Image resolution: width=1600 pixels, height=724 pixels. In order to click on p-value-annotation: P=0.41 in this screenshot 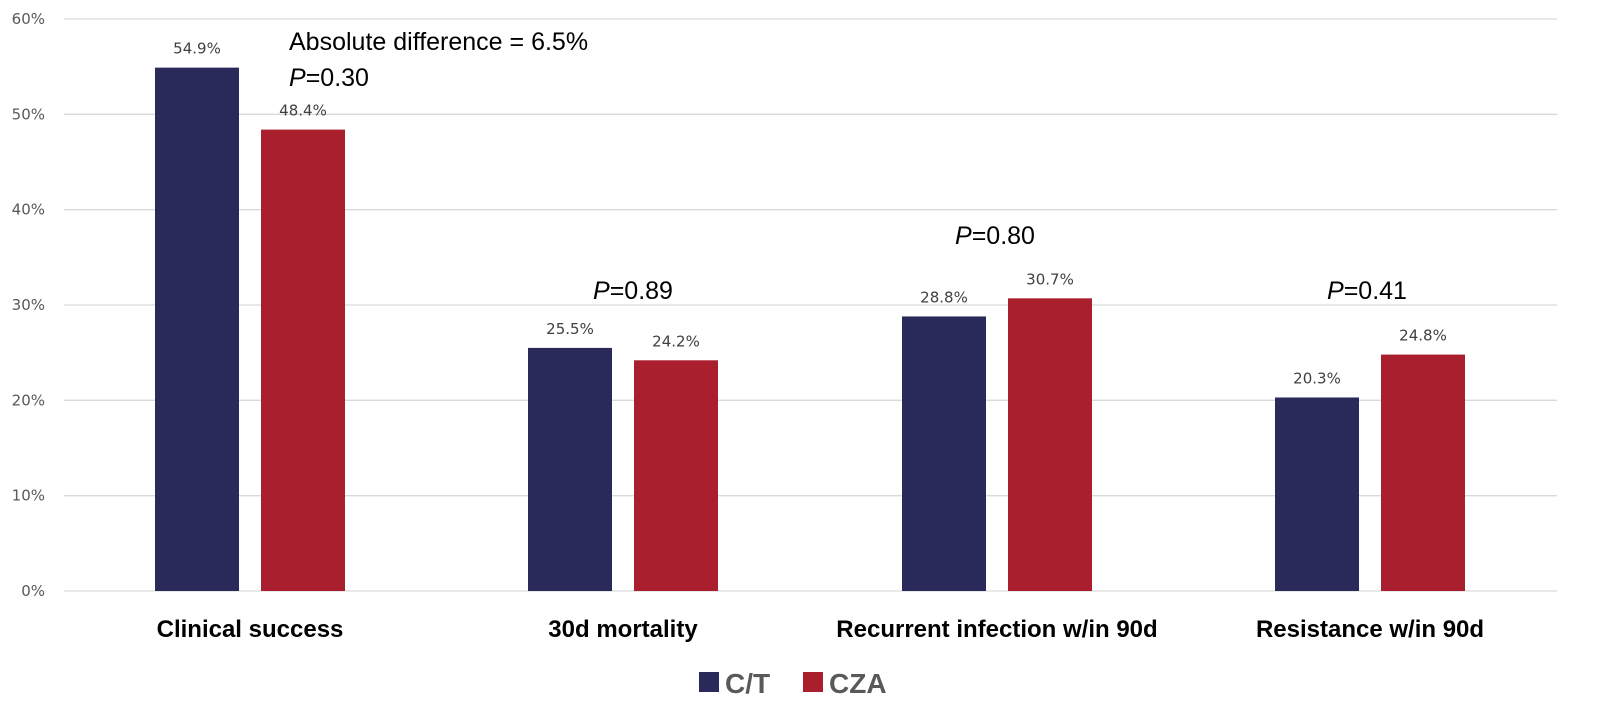, I will do `click(1367, 291)`.